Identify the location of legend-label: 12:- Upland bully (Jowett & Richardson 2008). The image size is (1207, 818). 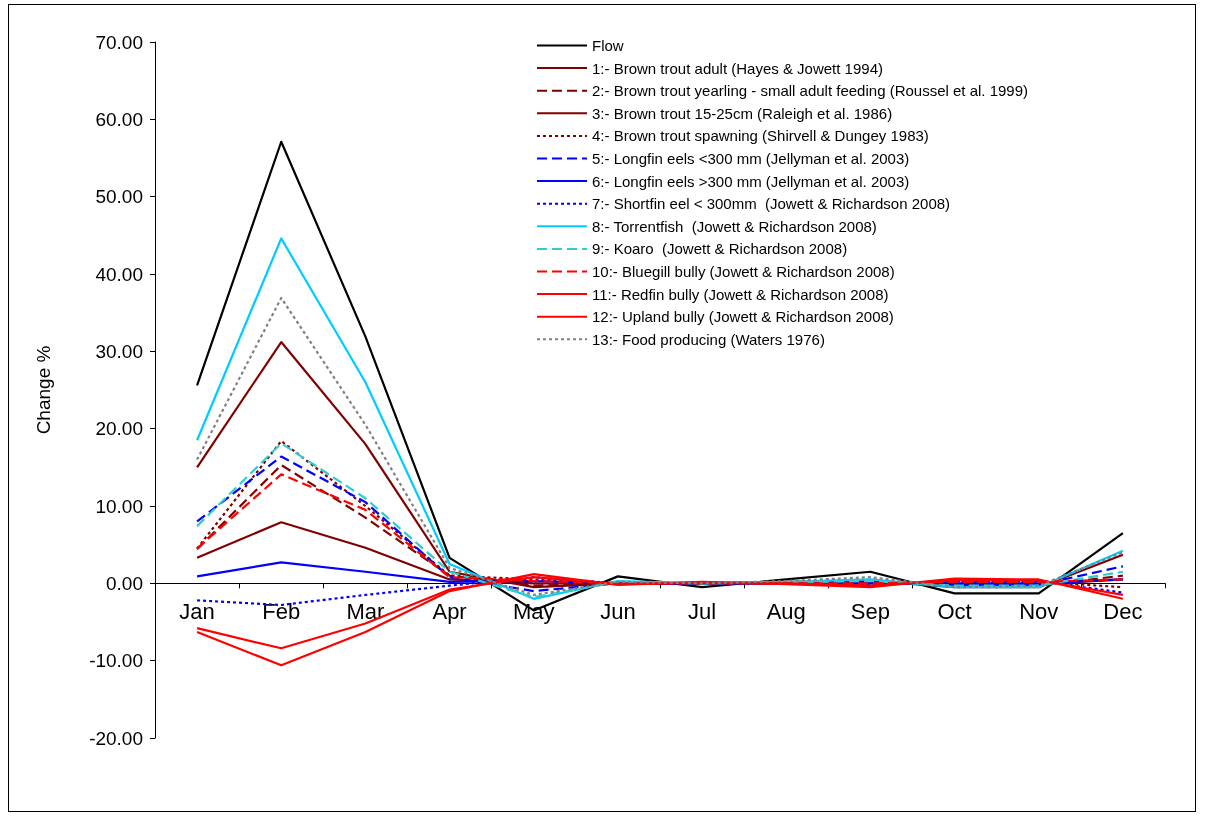
(743, 317).